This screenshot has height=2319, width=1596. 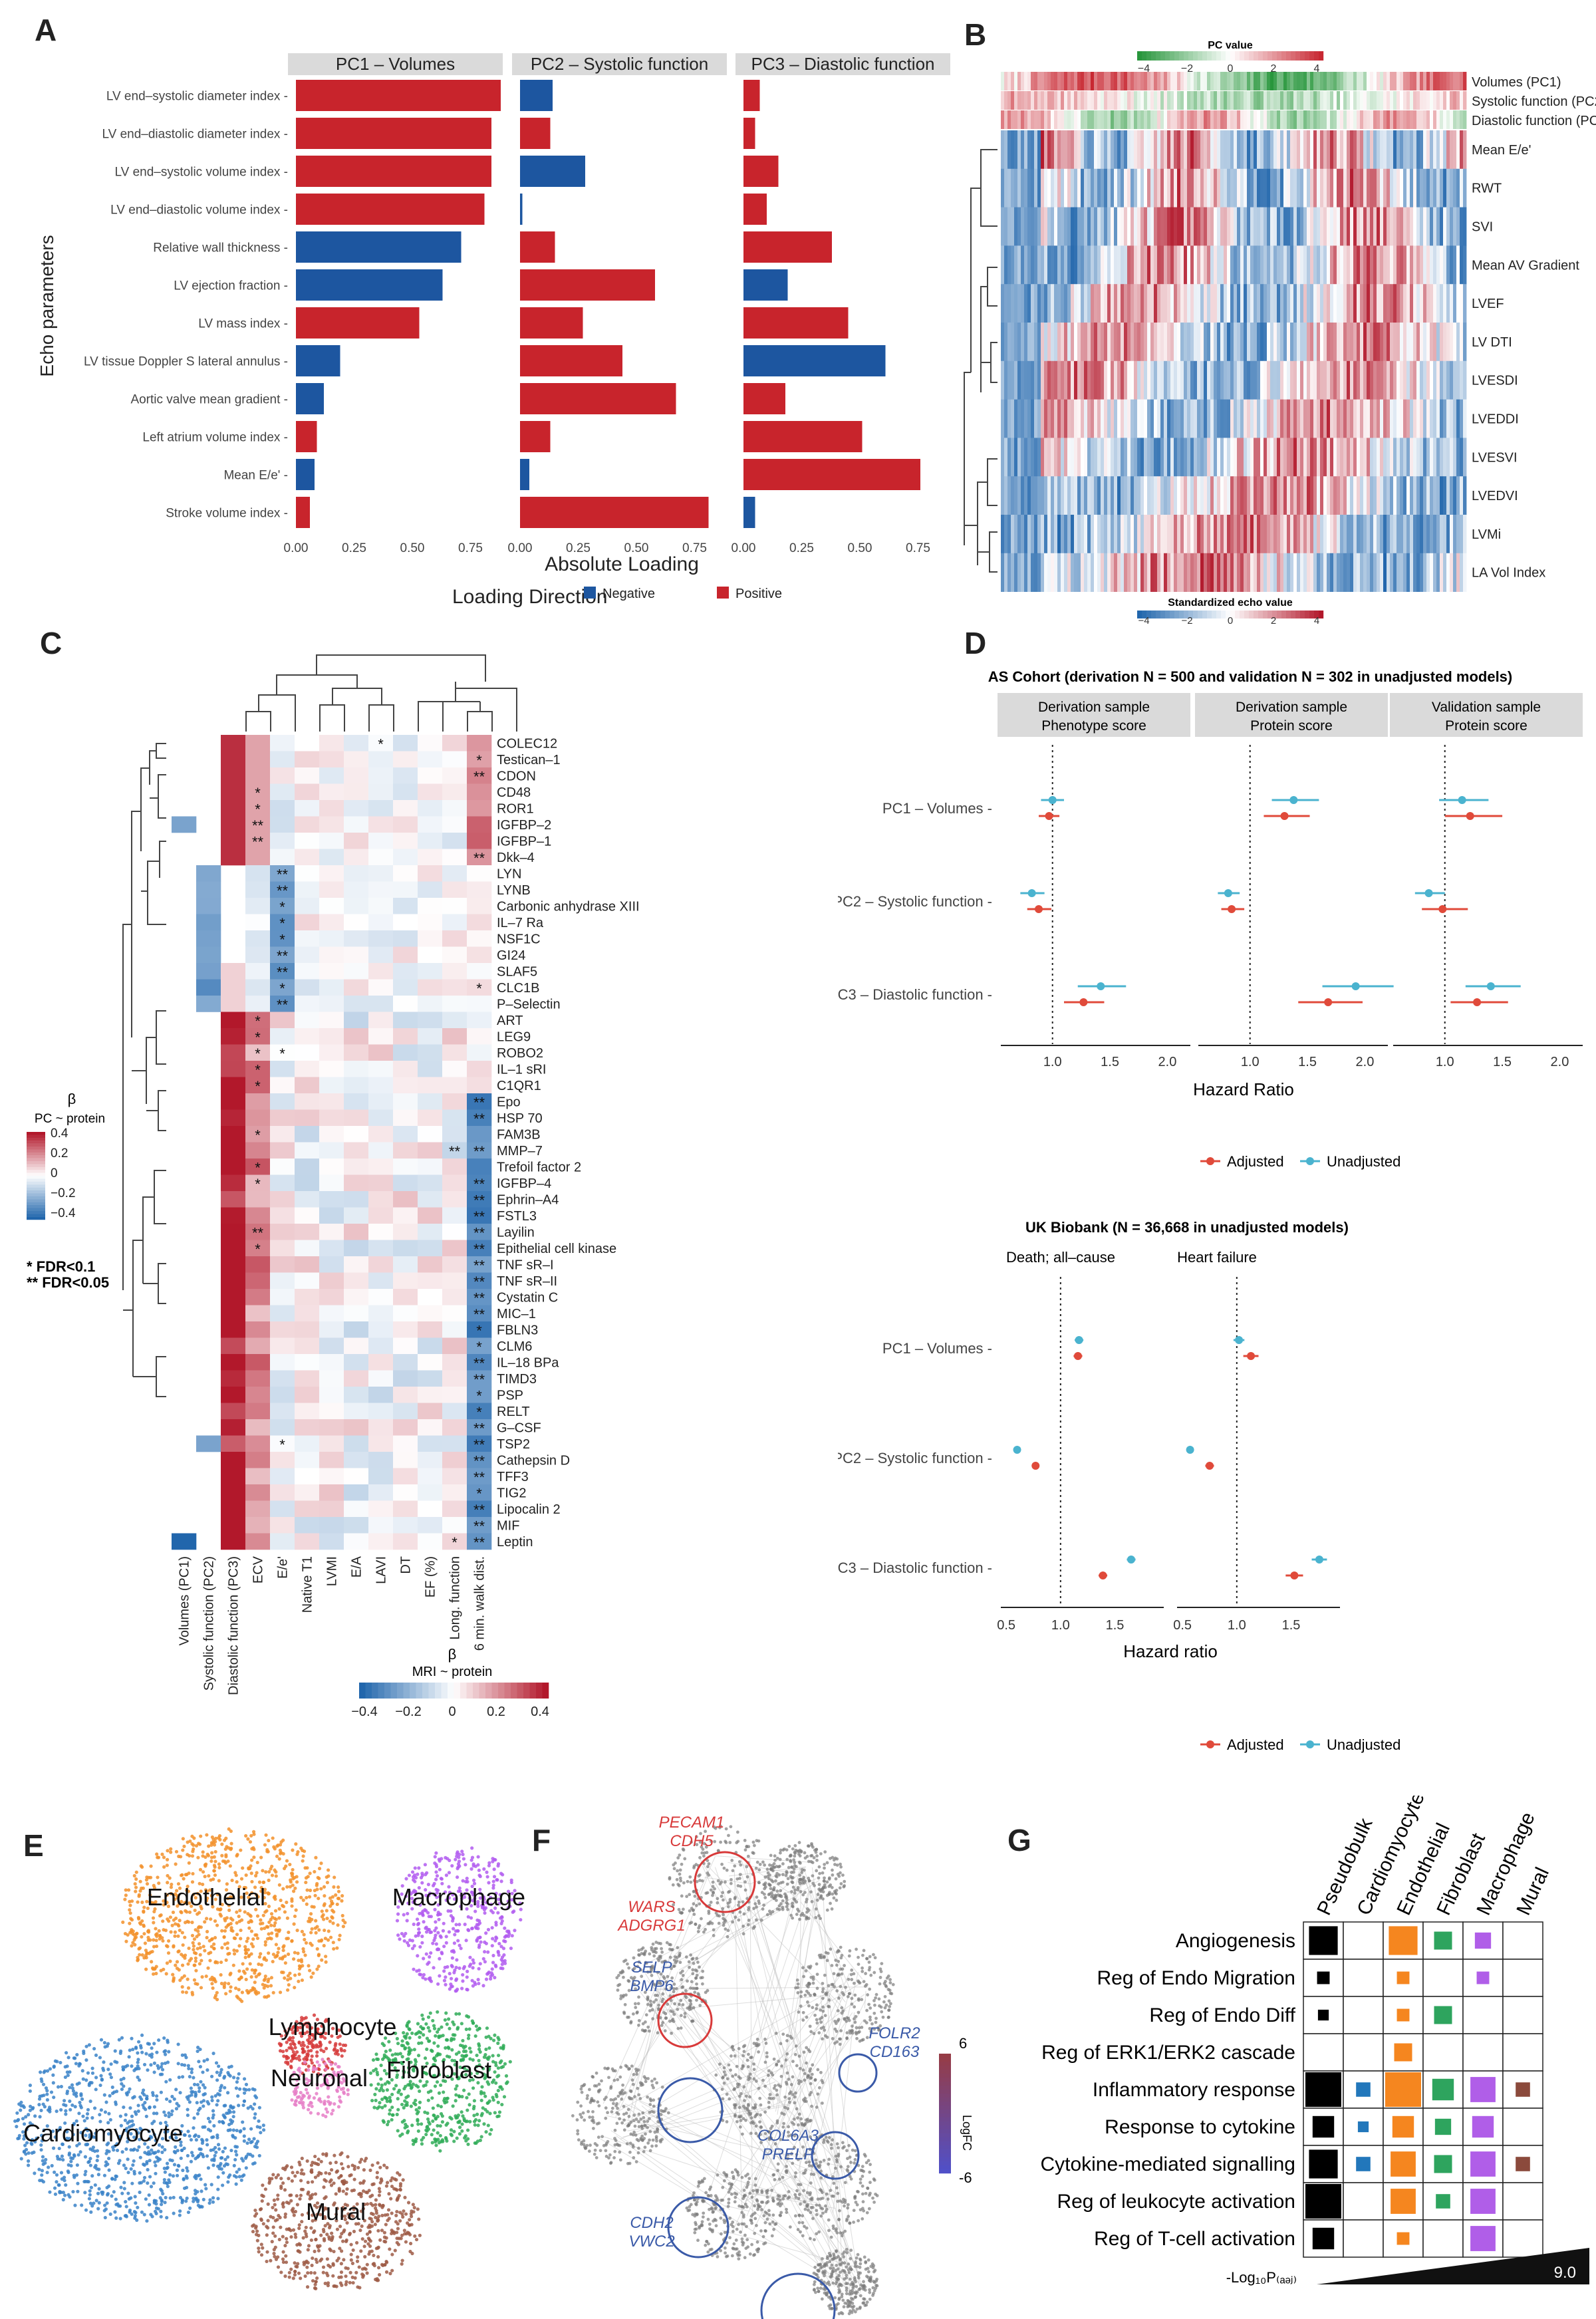 I want to click on bar, so click(x=537, y=247).